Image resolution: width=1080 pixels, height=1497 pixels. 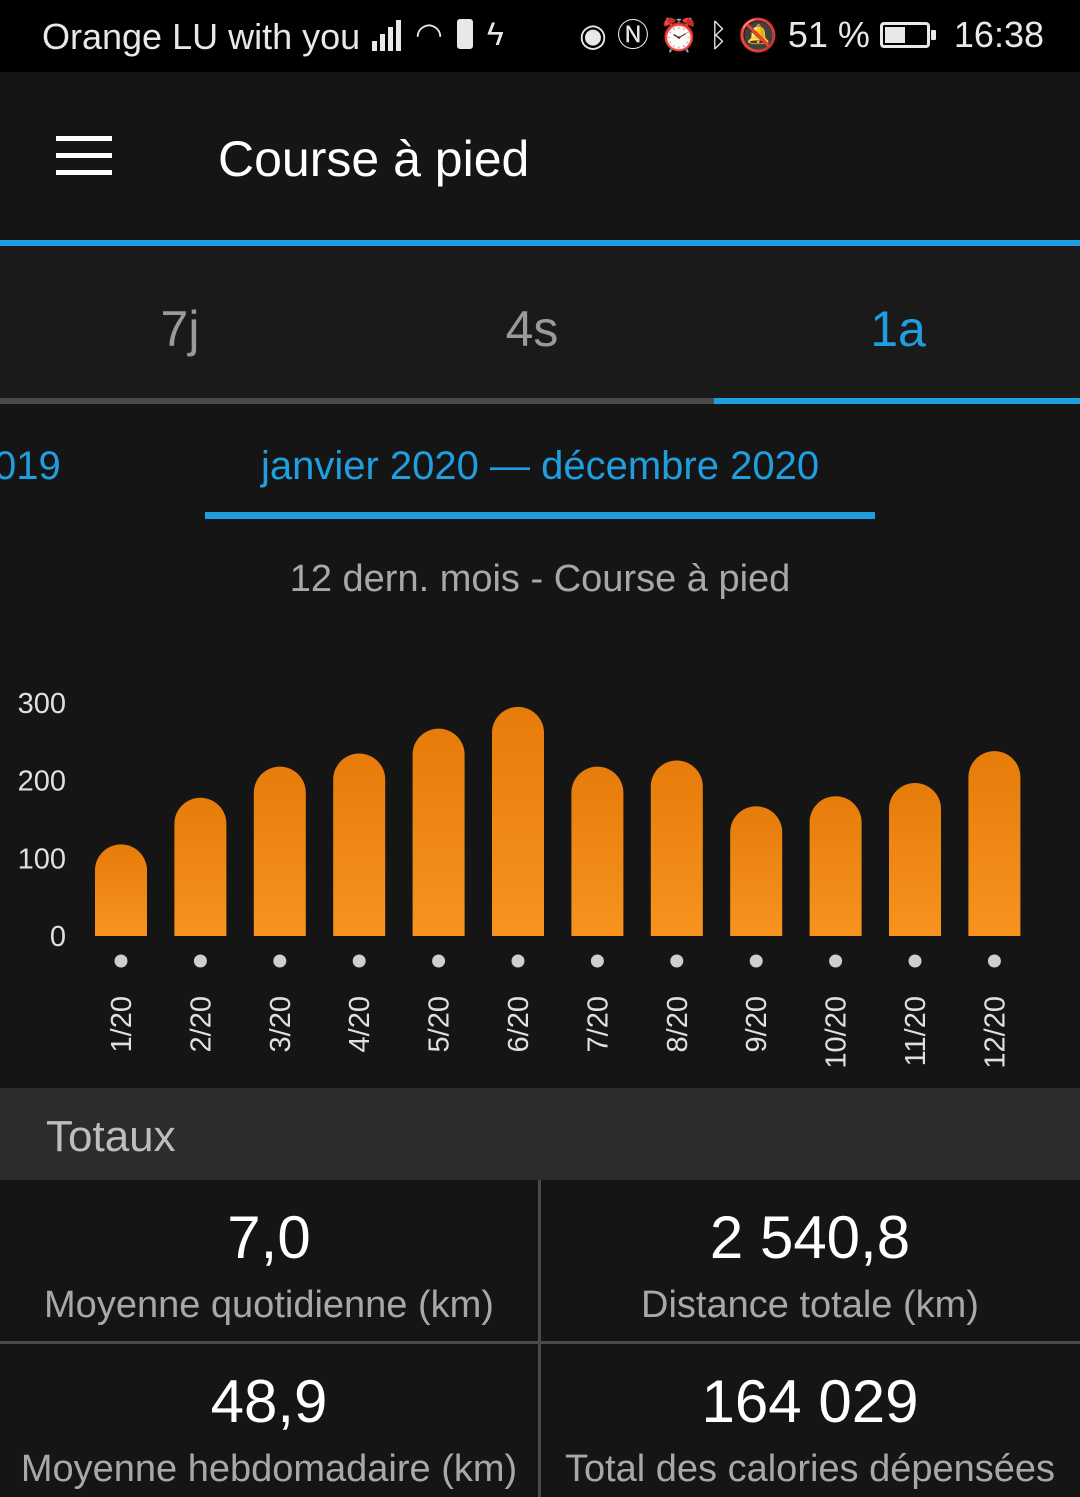 What do you see at coordinates (757, 1024) in the screenshot?
I see `x-tick-label: 9/20` at bounding box center [757, 1024].